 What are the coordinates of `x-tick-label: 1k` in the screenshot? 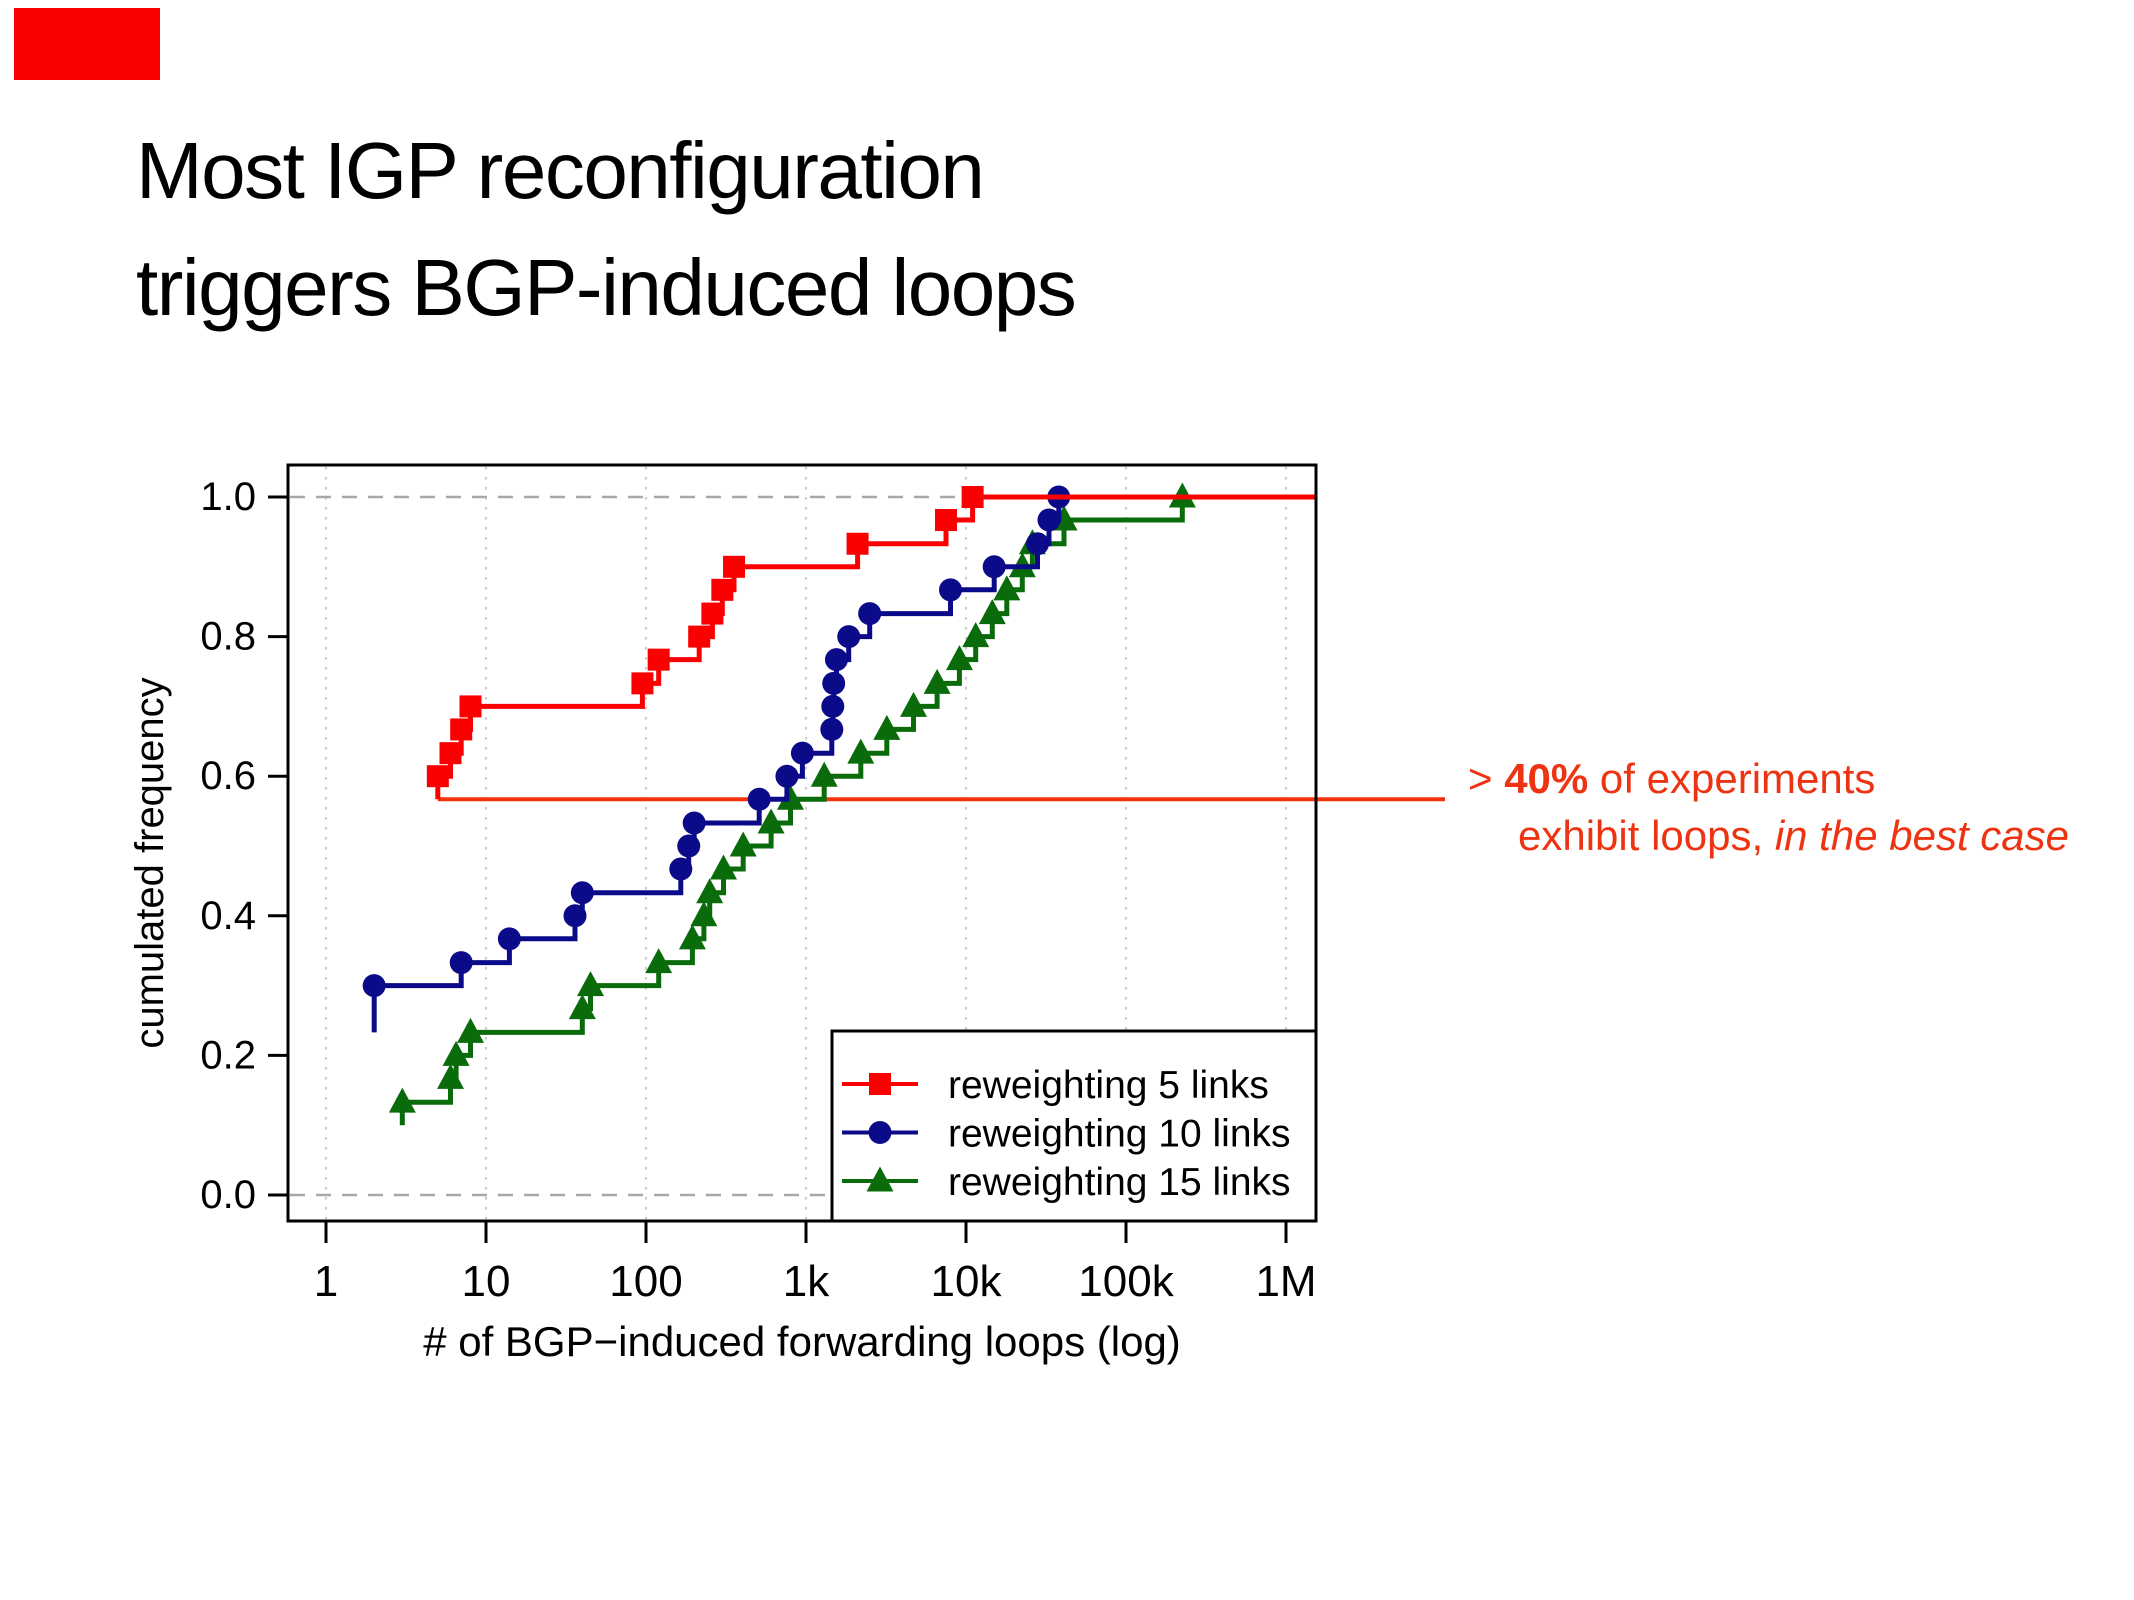 It's located at (806, 1281).